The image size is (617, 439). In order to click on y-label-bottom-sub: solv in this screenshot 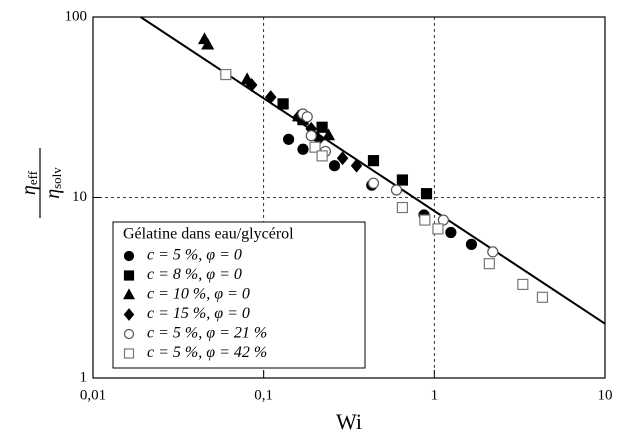, I will do `click(56, 178)`.